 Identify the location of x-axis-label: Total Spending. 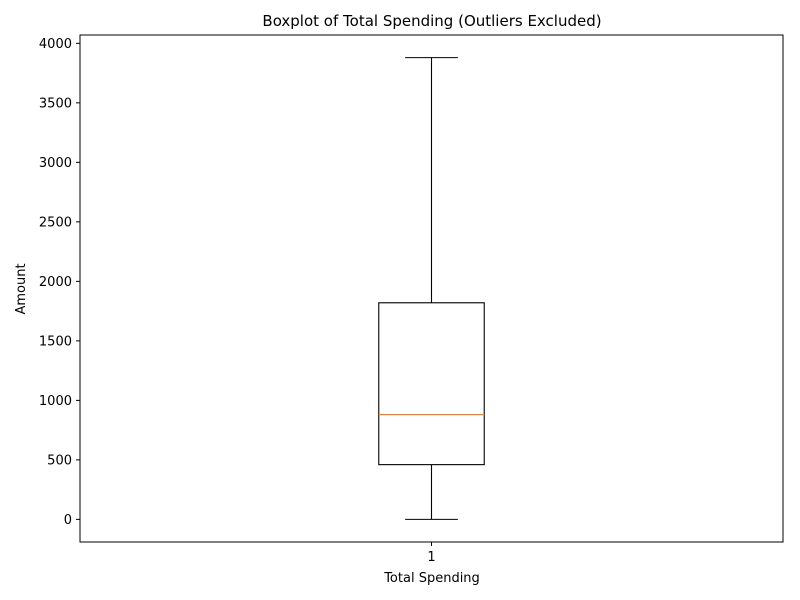
(431, 578).